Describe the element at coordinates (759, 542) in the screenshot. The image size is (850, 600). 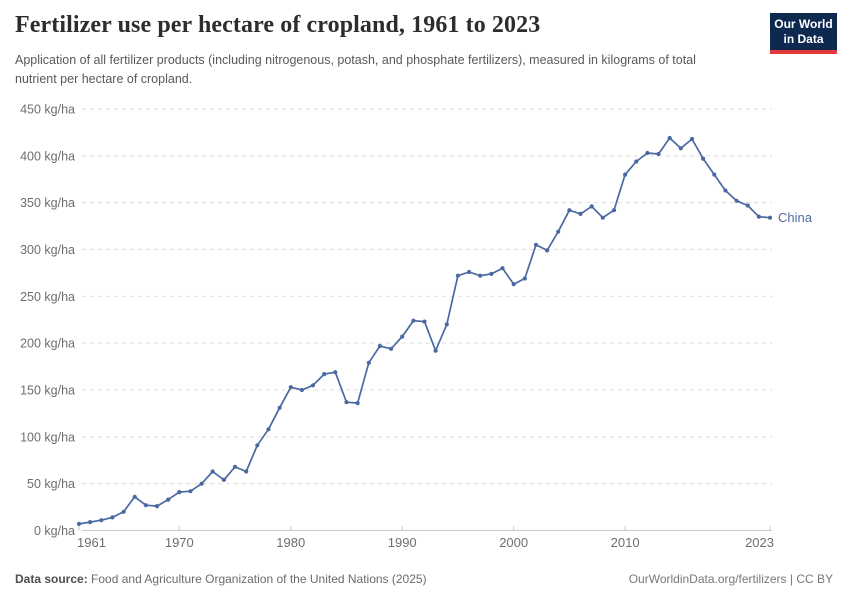
I see `x-tick-label: 2023` at that location.